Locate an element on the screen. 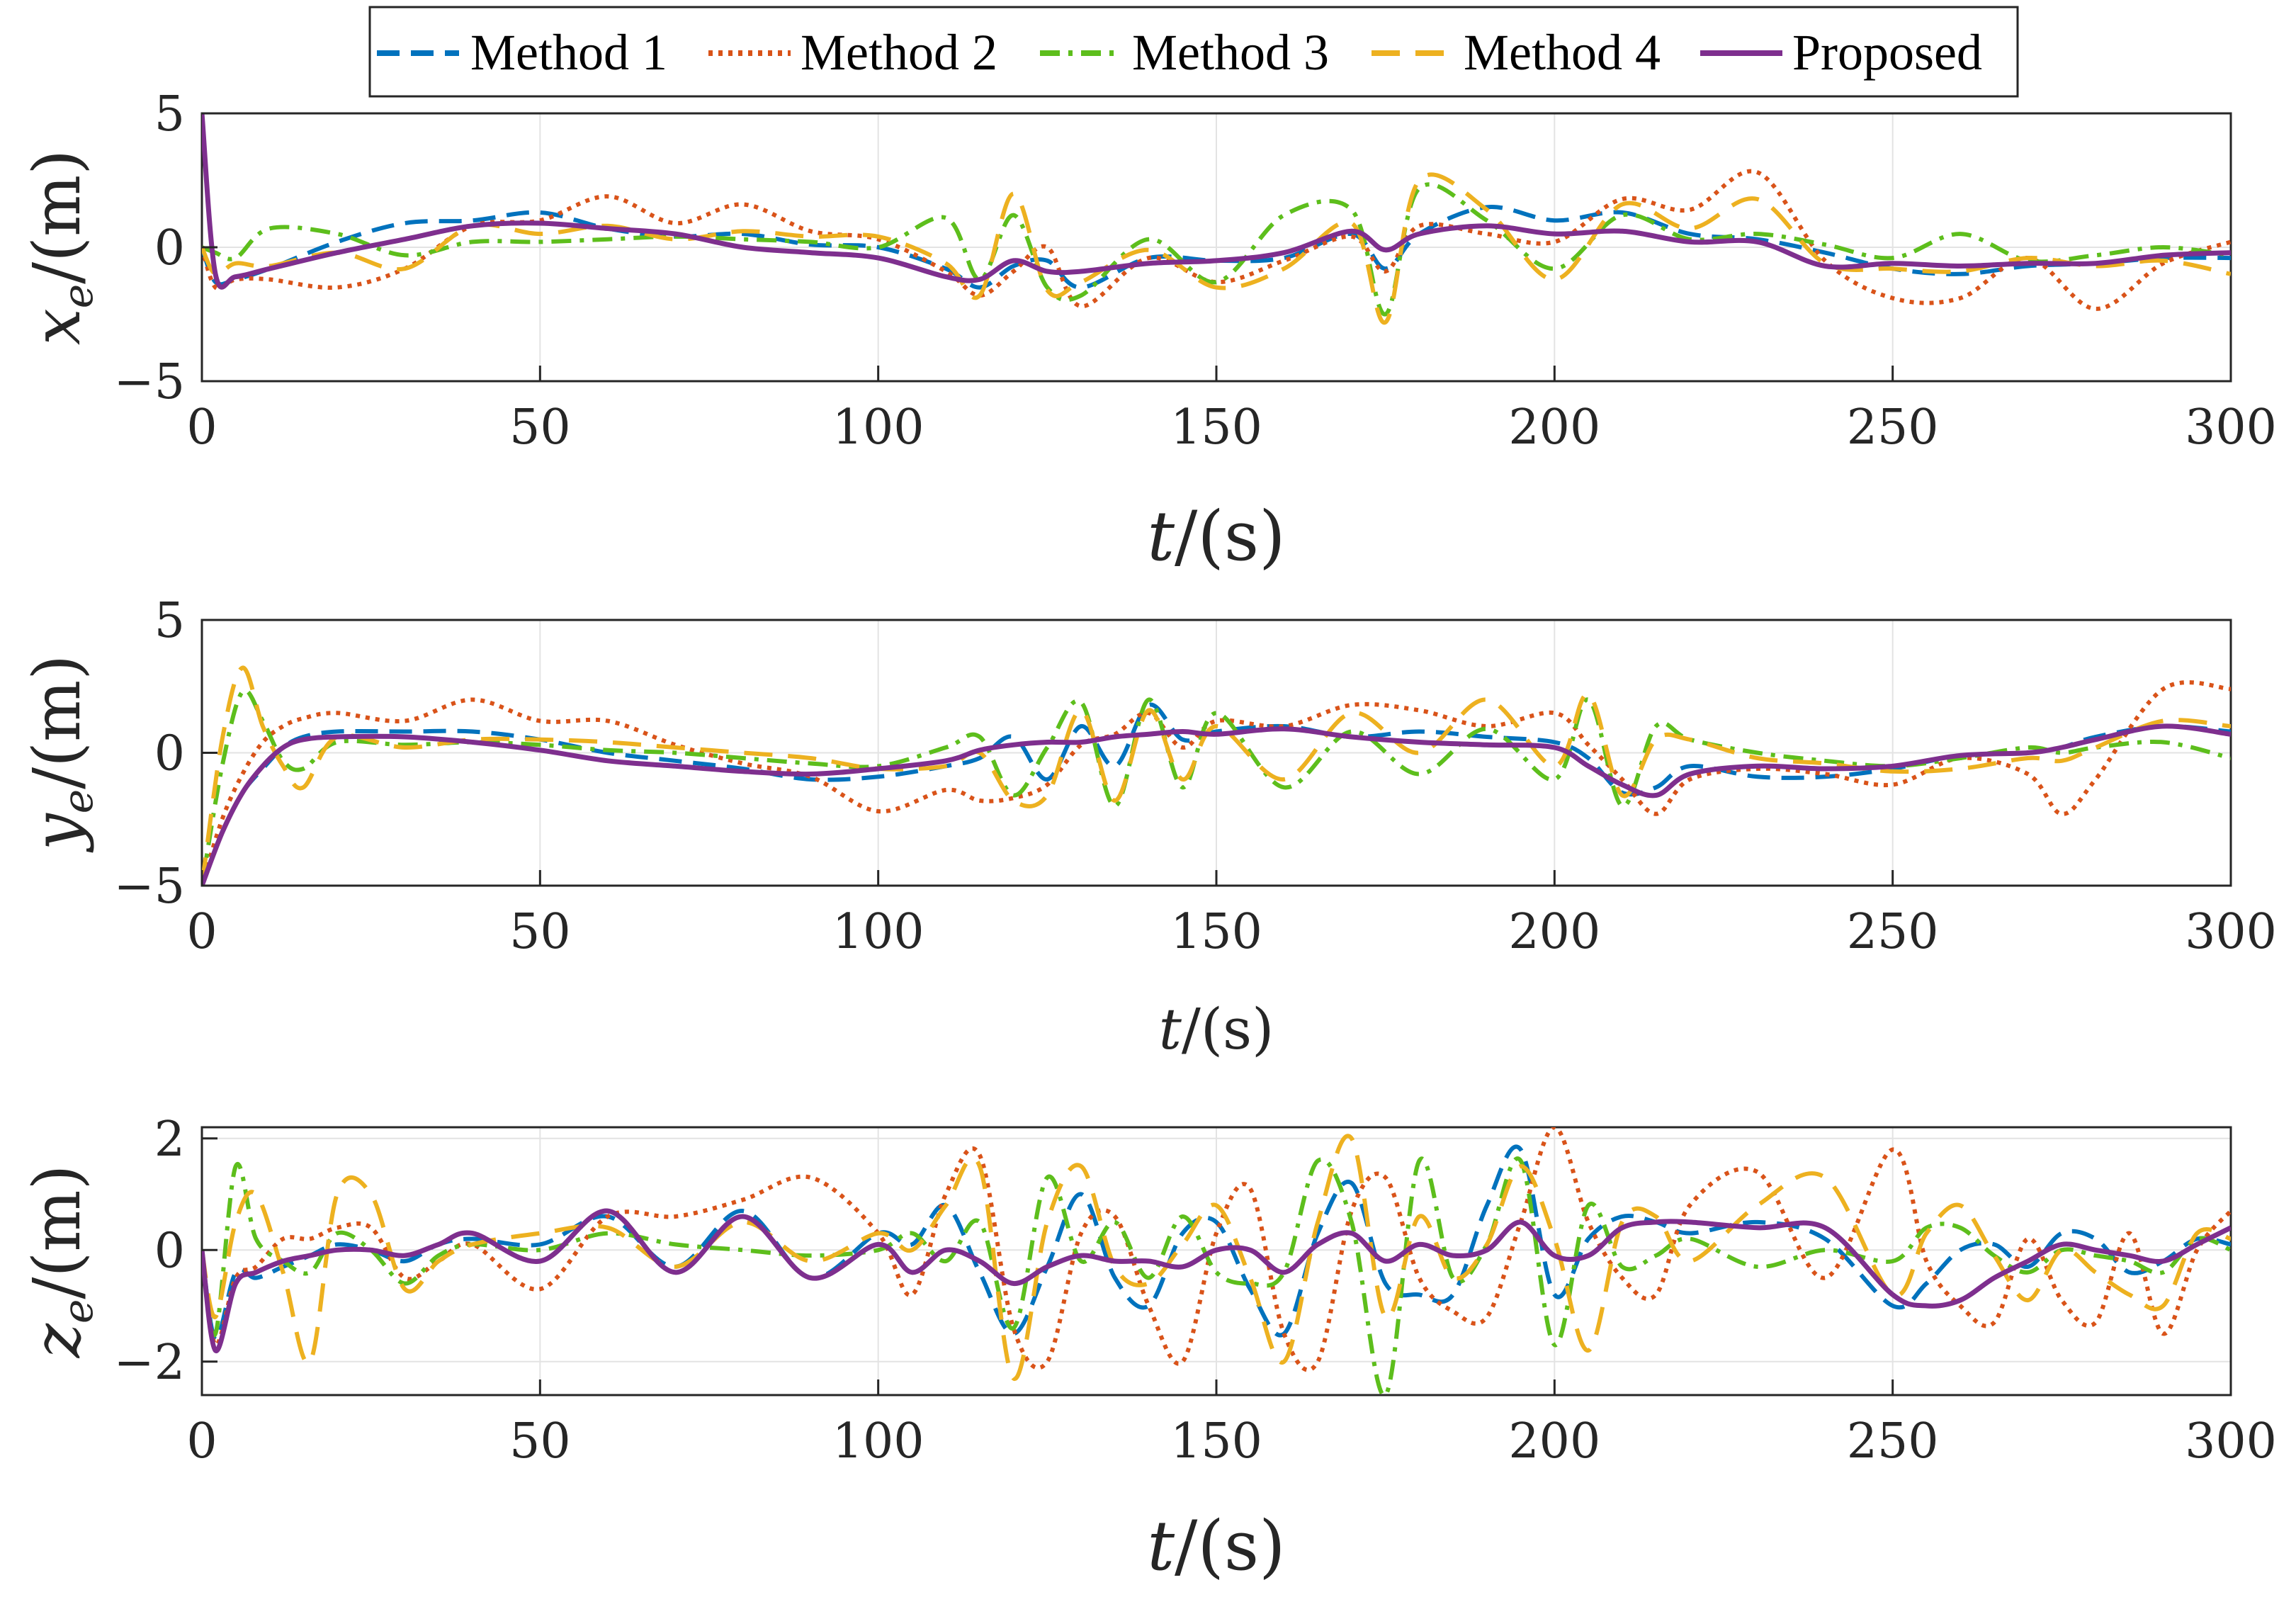  panel-x-series is located at coordinates (1216, 219).